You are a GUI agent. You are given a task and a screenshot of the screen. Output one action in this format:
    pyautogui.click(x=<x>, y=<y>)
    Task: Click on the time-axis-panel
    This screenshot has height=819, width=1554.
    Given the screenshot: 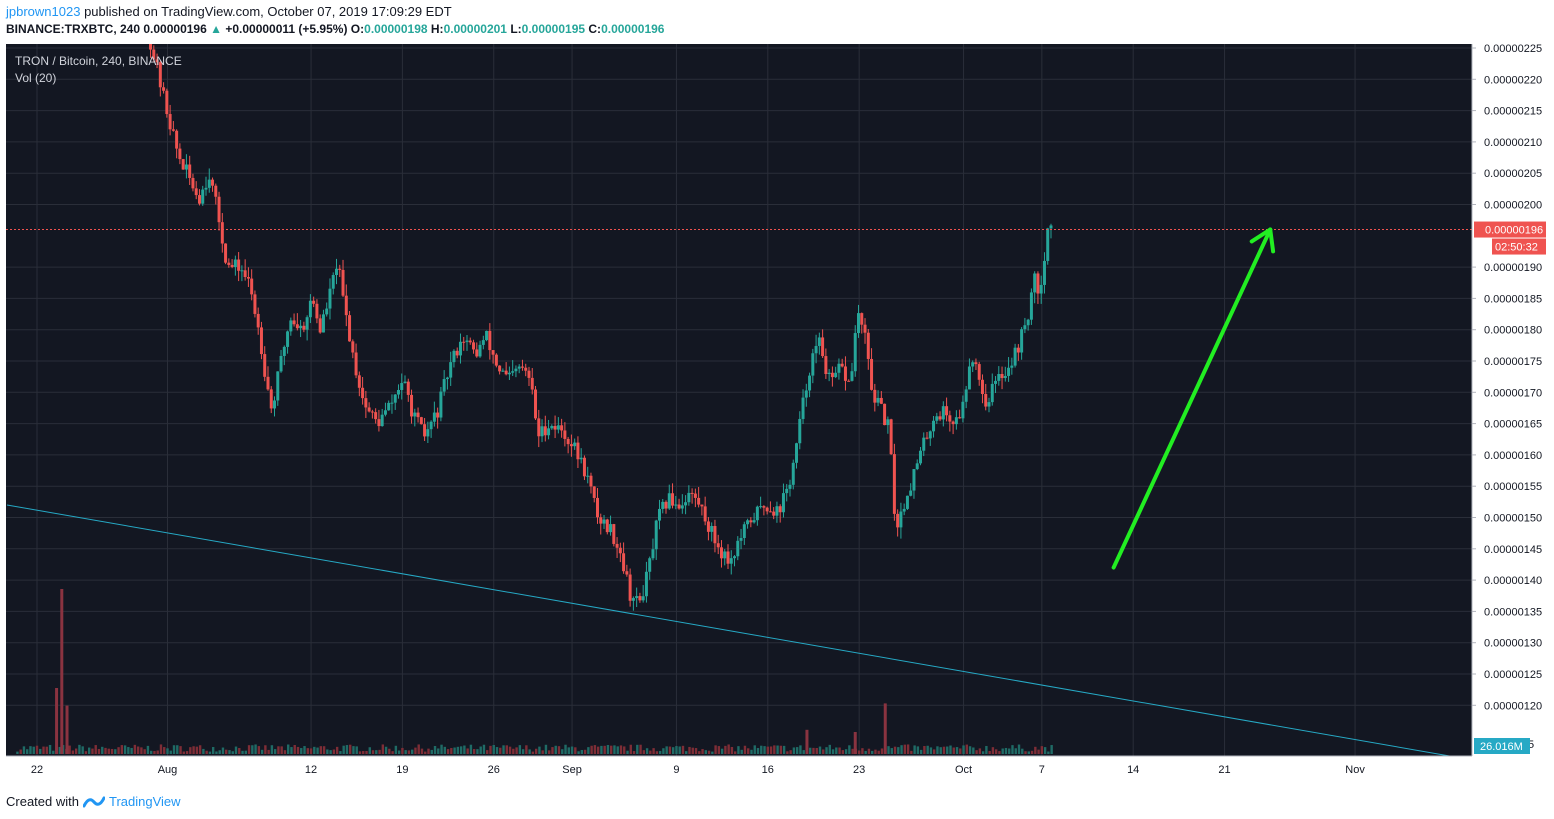 What is the action you would take?
    pyautogui.click(x=777, y=769)
    